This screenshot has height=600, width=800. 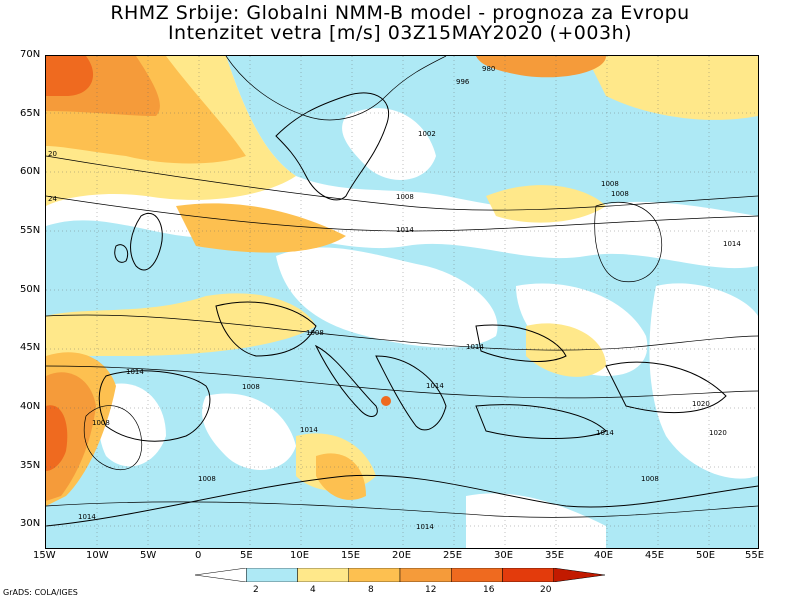 I want to click on isobar-label: 980, so click(x=488, y=69).